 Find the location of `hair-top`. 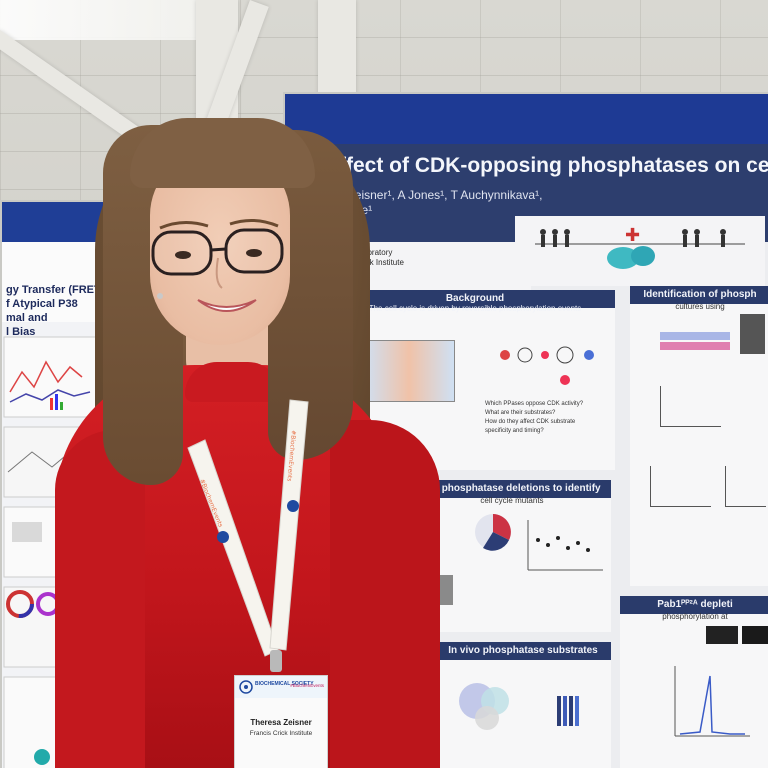

hair-top is located at coordinates (222, 153).